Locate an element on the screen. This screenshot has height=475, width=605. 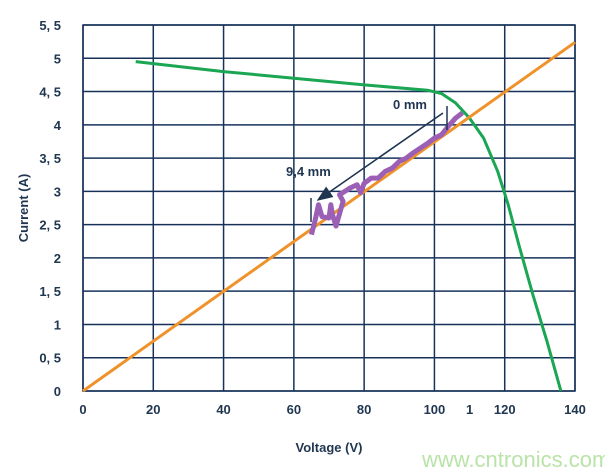
annotation-0mm: 0 mm is located at coordinates (410, 104).